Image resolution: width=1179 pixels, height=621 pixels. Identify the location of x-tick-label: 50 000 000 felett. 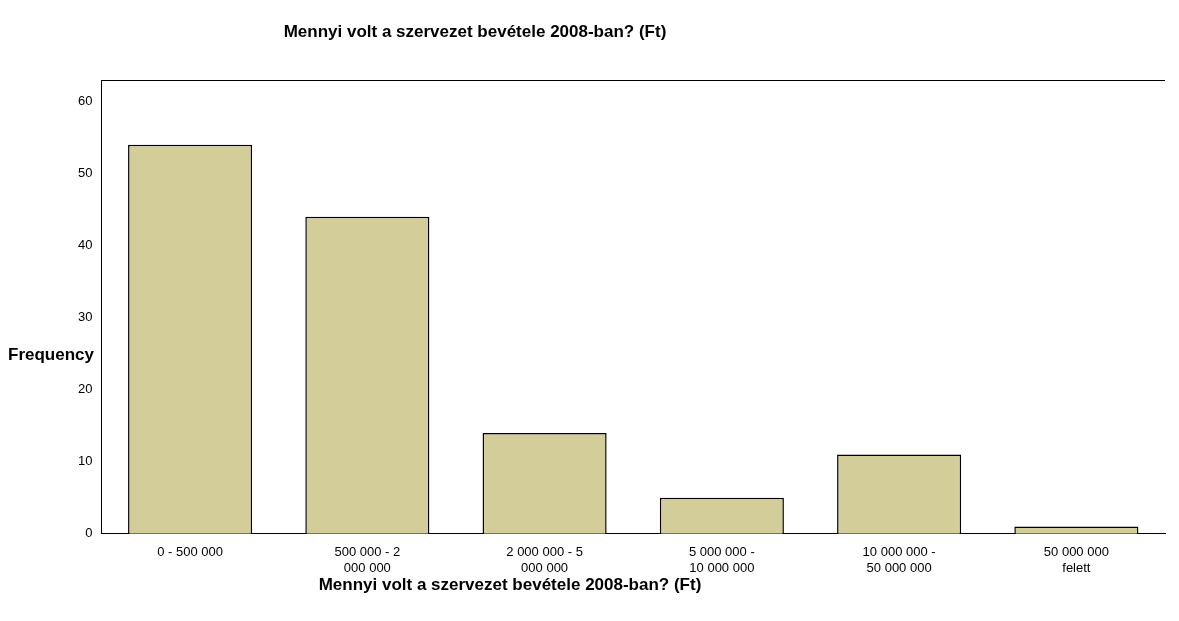
(1076, 559).